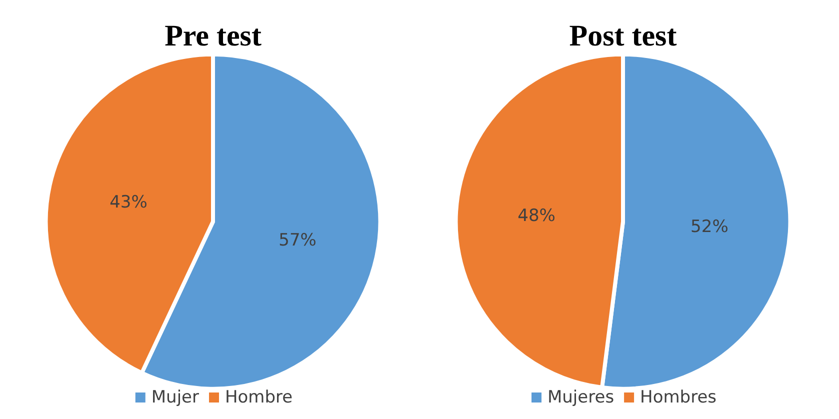 The height and width of the screenshot is (419, 839). What do you see at coordinates (623, 36) in the screenshot?
I see `chart-title: Post test` at bounding box center [623, 36].